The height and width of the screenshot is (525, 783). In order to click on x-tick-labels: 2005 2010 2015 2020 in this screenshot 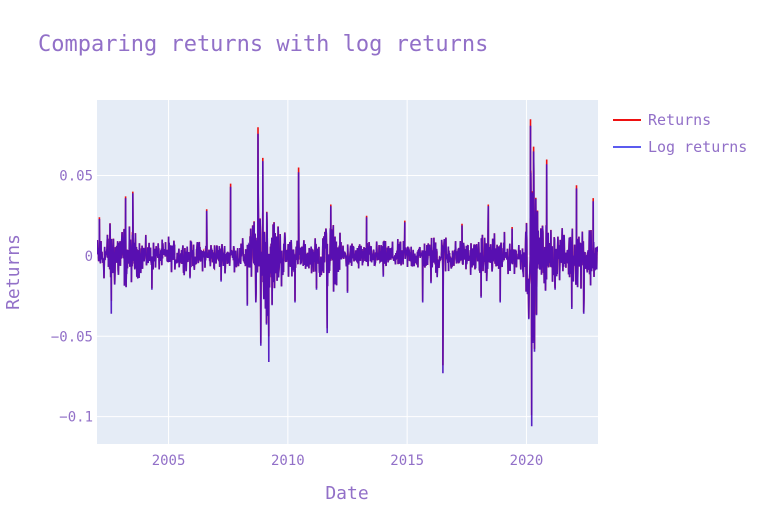, I will do `click(348, 461)`.